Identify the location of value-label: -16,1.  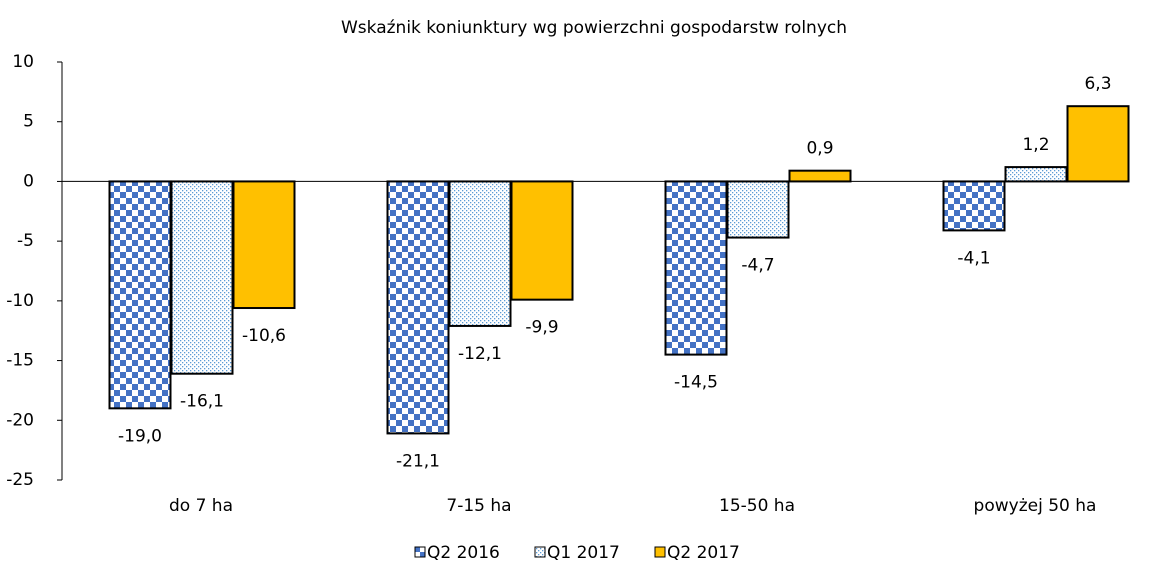
(202, 402).